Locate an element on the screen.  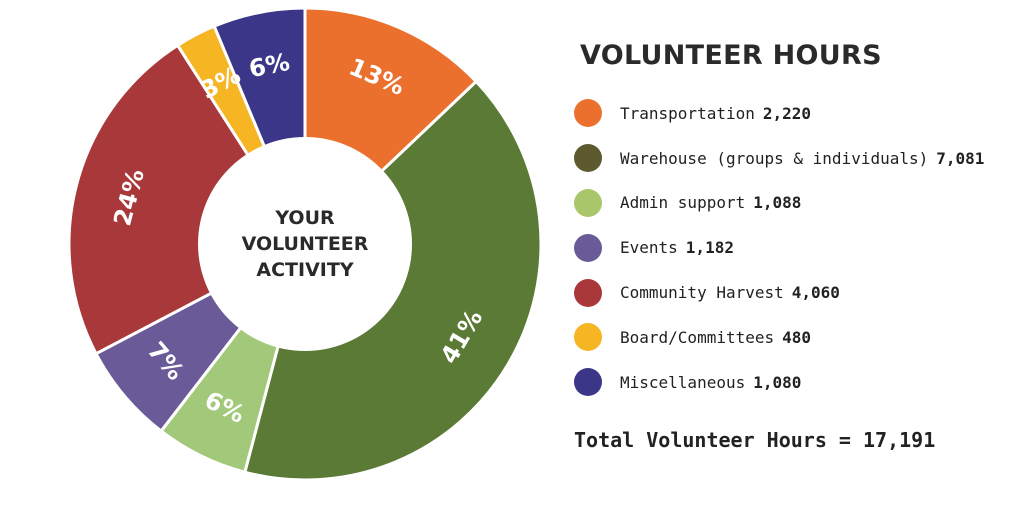
center-label: YOUR VOLUNTEER ACTIVITY is located at coordinates (305, 244).